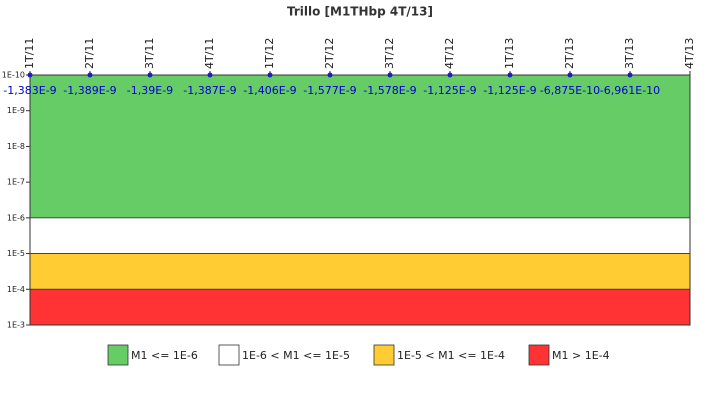 The width and height of the screenshot is (720, 400). I want to click on data-label: -6,961E-10, so click(630, 90).